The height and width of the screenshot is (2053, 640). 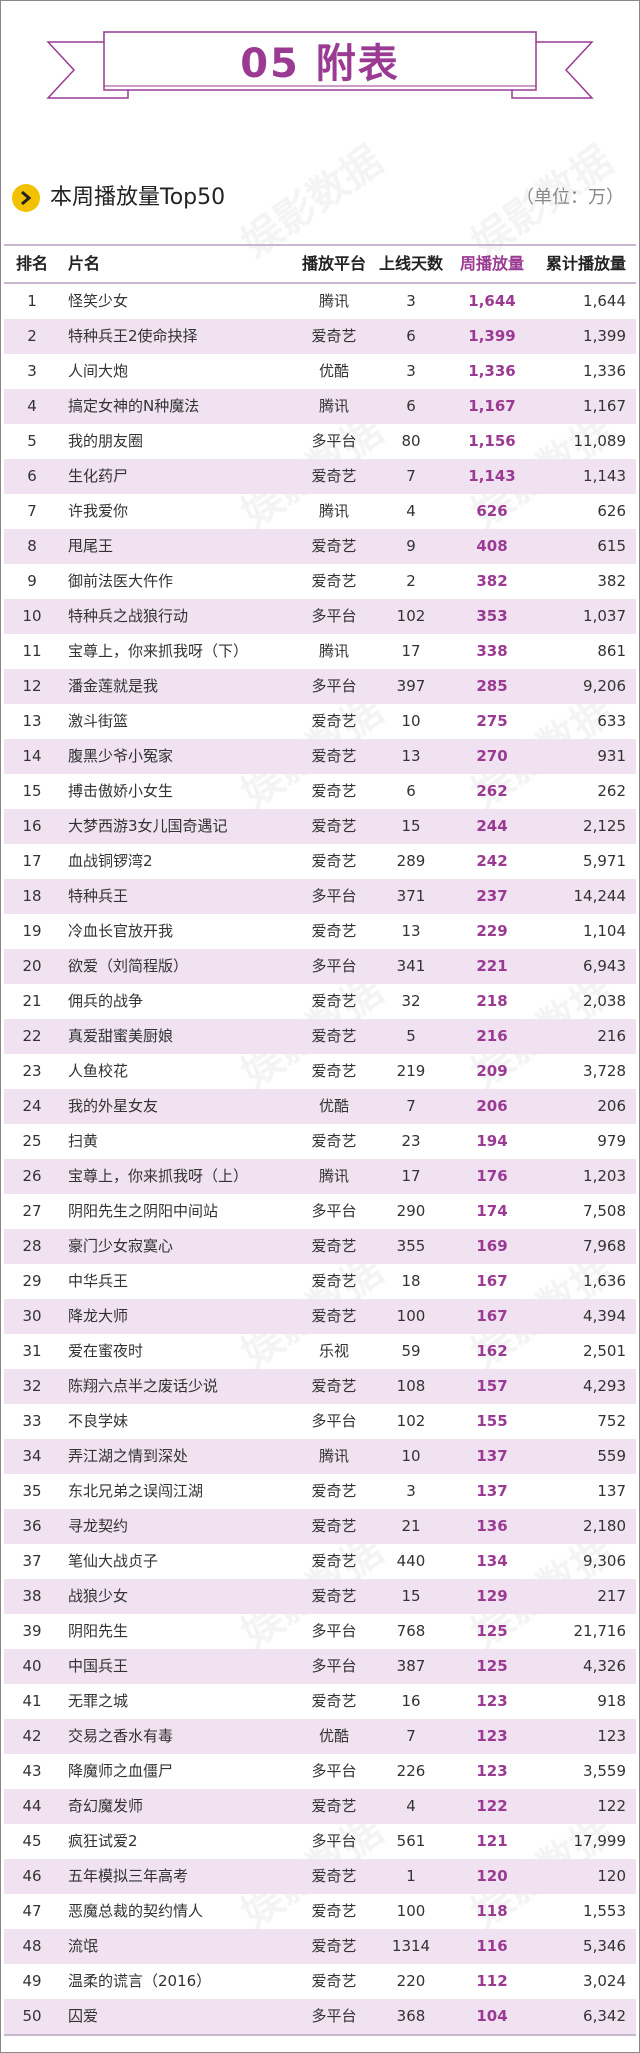 What do you see at coordinates (611, 511) in the screenshot?
I see `table-cell: 626` at bounding box center [611, 511].